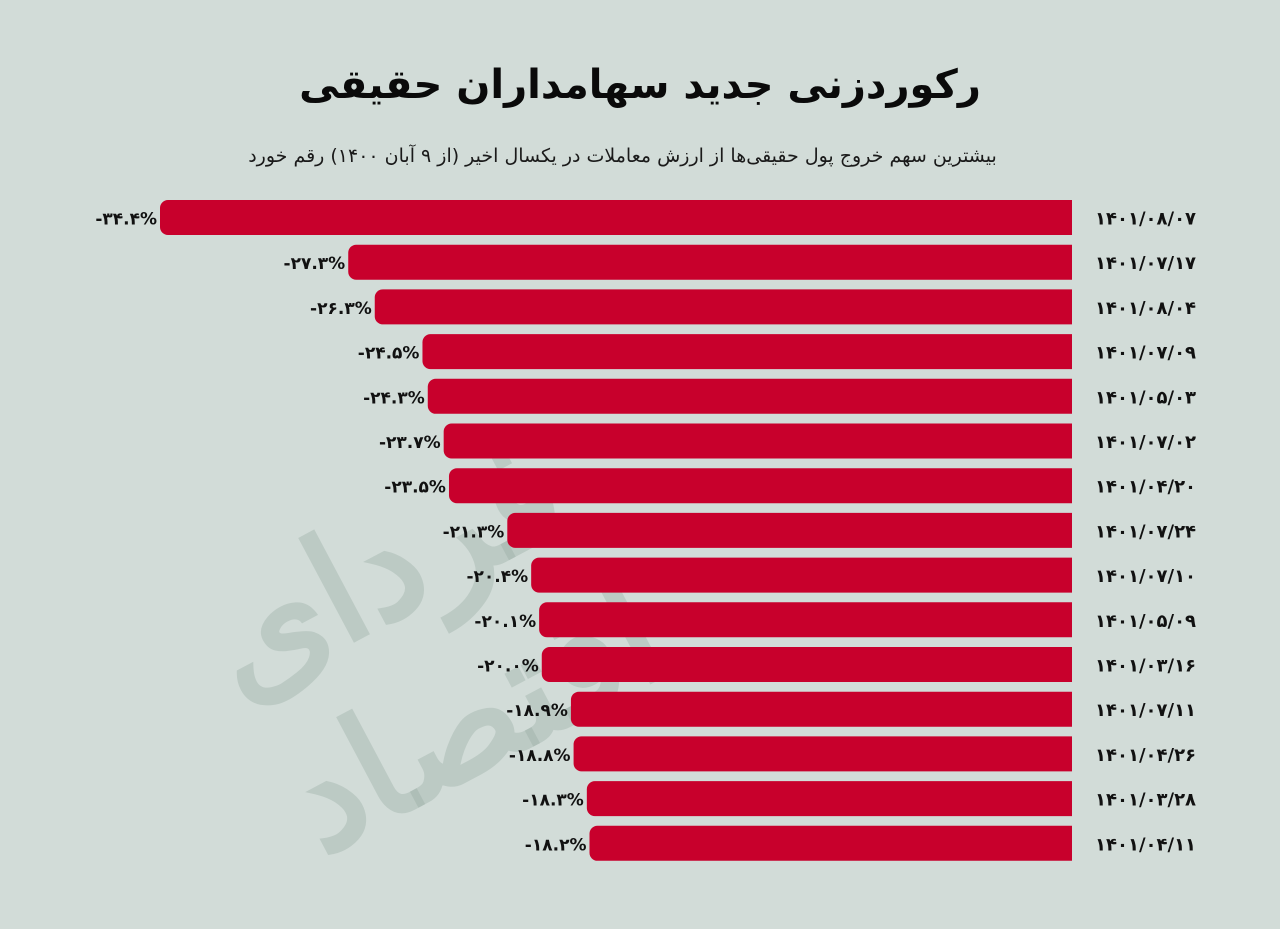 The width and height of the screenshot is (1280, 929). I want to click on category-label: ۱۴۰۱/۰۴/۲۶, so click(1145, 755).